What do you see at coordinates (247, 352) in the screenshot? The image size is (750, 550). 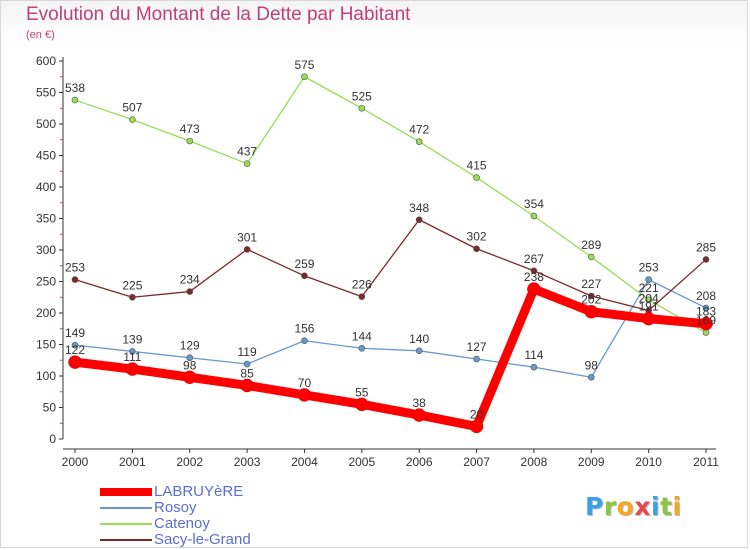 I see `data-label: 119` at bounding box center [247, 352].